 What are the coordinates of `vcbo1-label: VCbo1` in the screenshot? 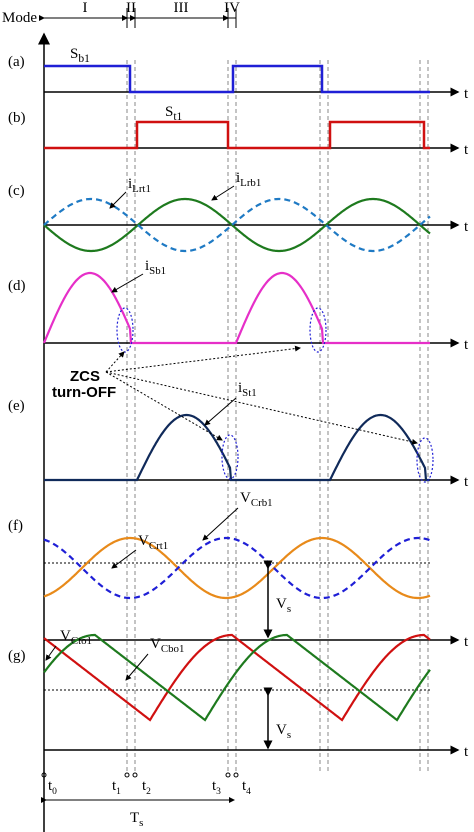 It's located at (167, 645).